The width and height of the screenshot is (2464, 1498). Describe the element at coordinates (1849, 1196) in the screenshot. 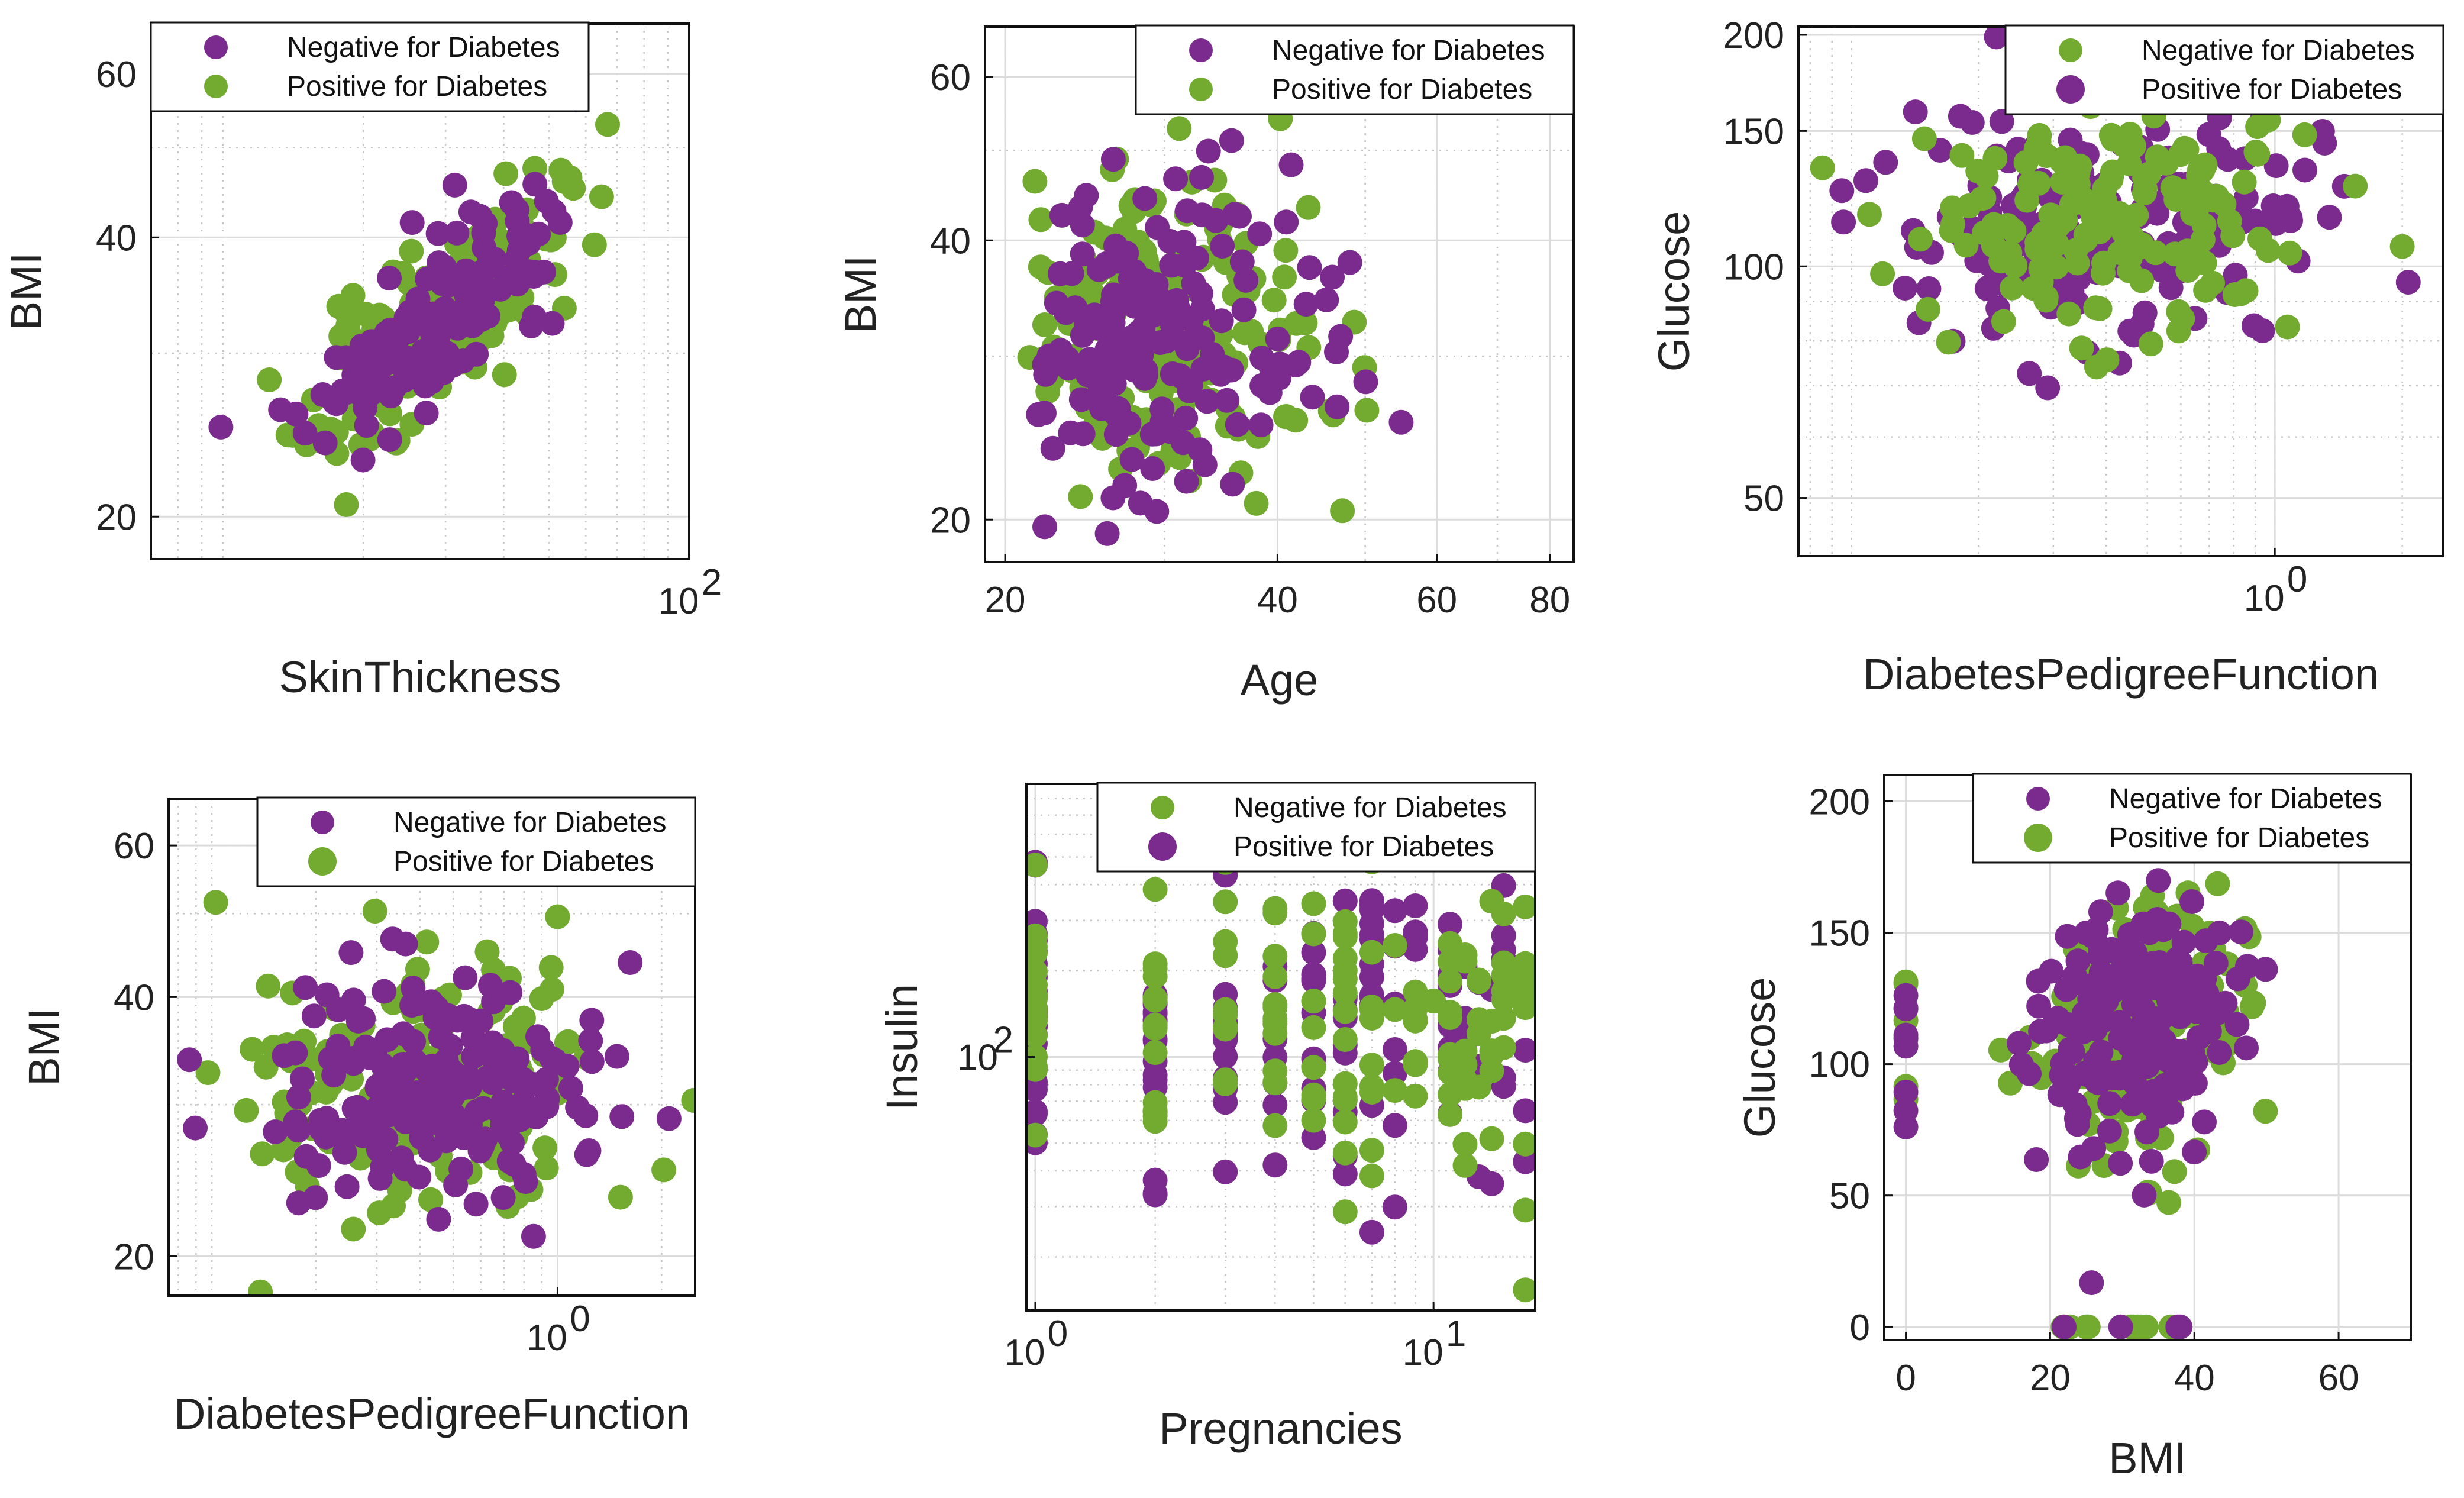

I see `y-tick-label: 50` at that location.